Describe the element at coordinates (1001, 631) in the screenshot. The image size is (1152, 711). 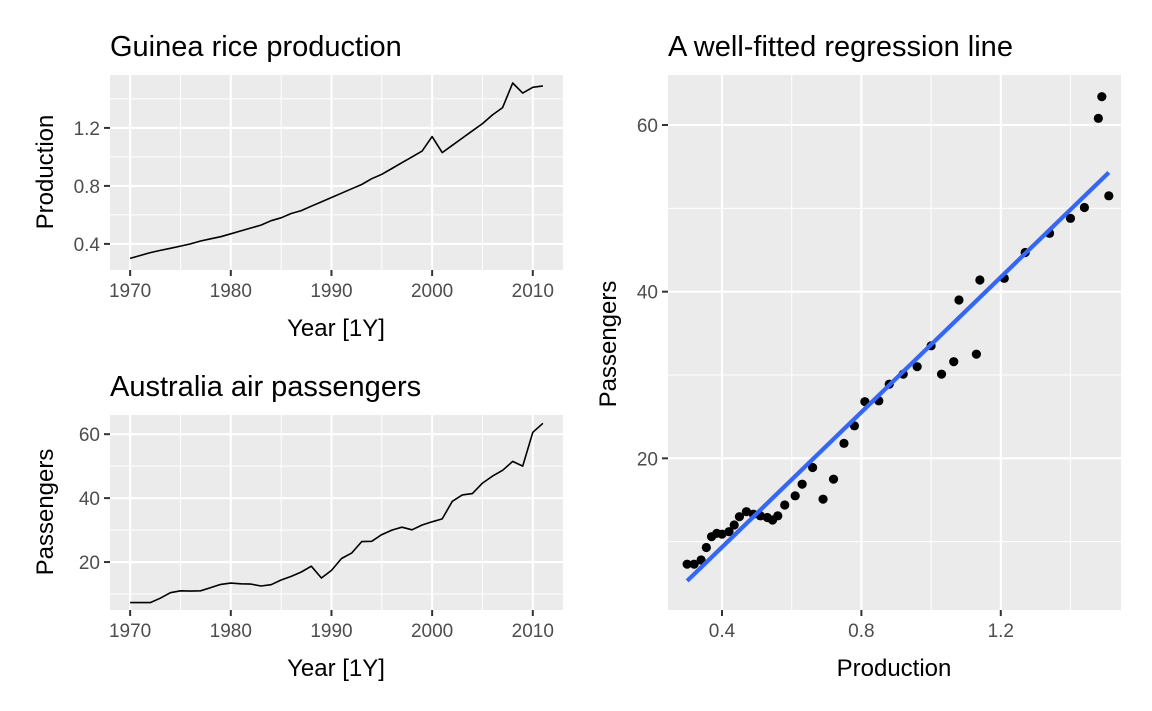
I see `x-tick-label: 1.2` at that location.